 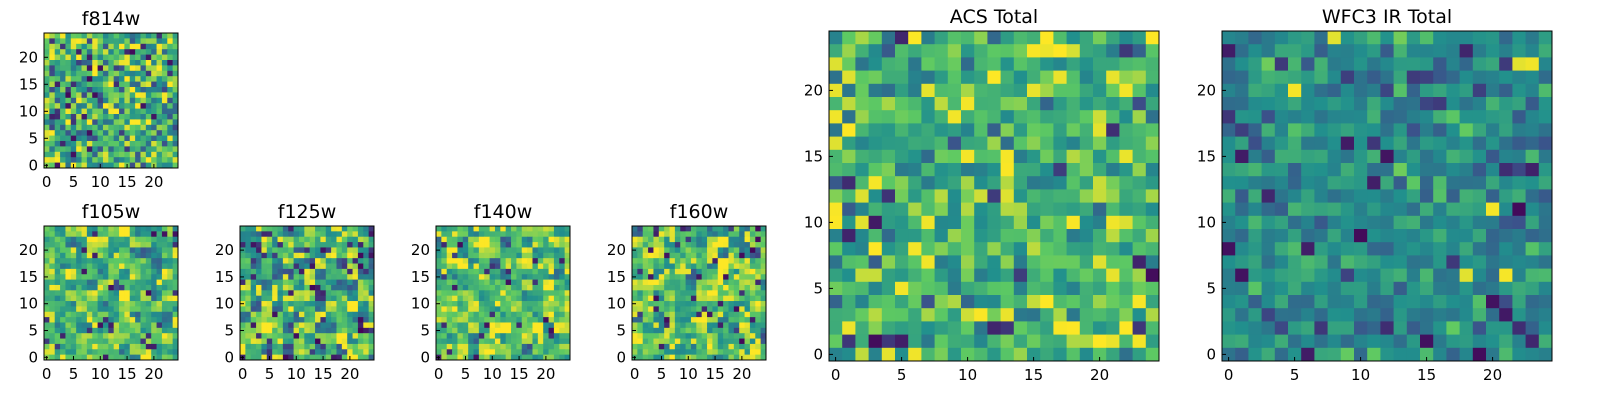 I want to click on y-tick-label: 15, so click(x=420, y=277).